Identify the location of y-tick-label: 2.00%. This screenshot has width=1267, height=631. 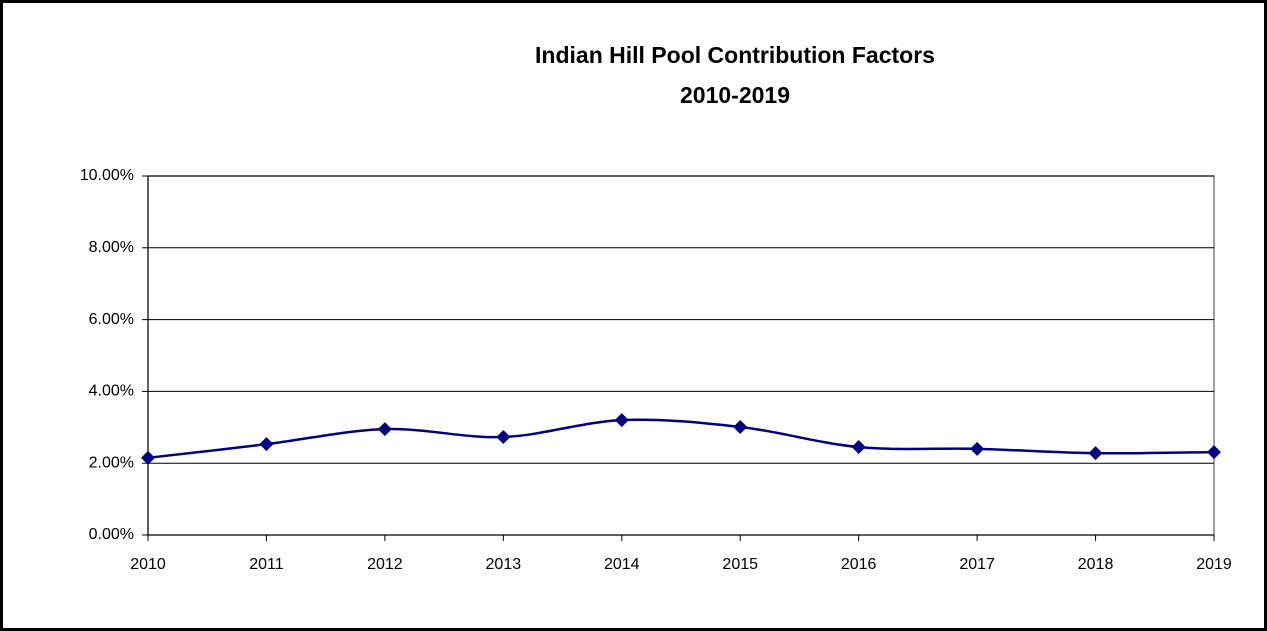
(111, 462).